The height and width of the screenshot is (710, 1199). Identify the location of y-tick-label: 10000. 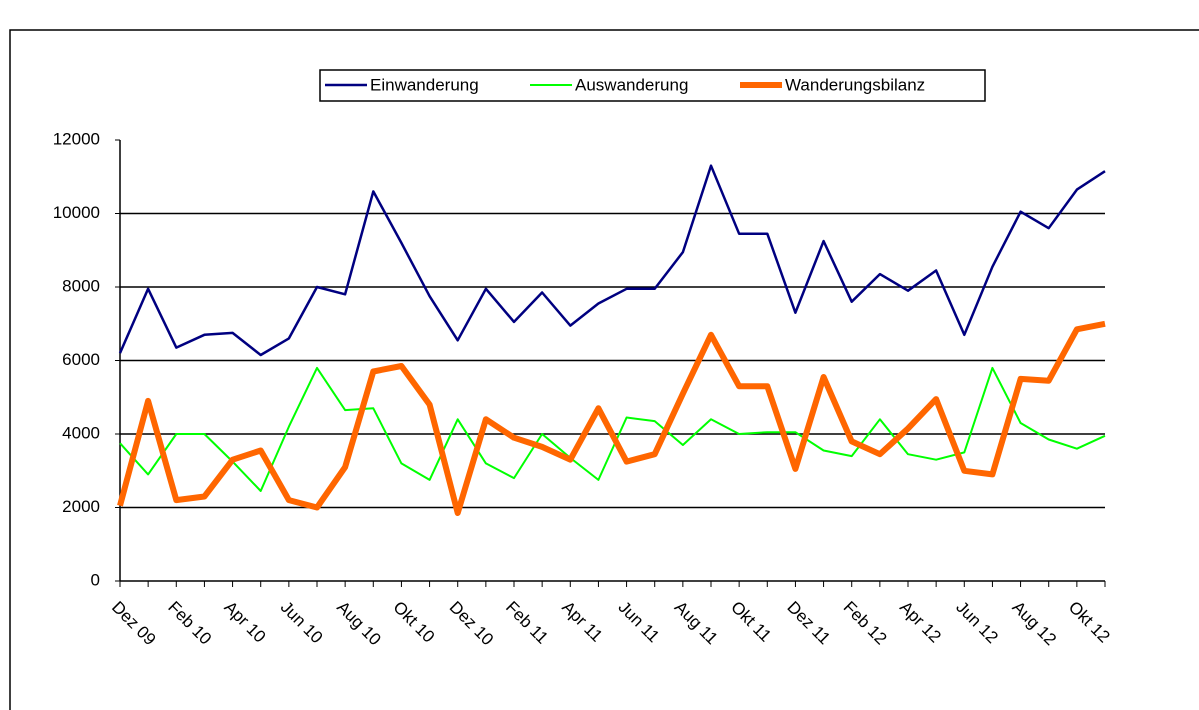
(76, 212).